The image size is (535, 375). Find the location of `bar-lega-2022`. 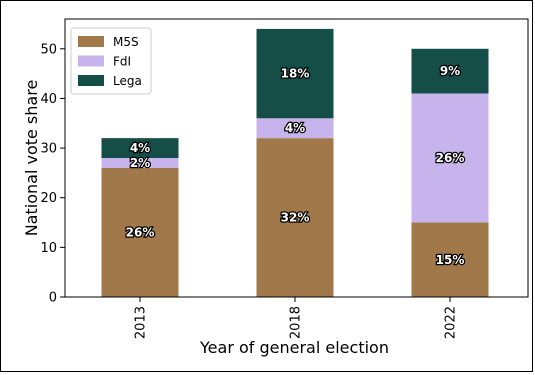

bar-lega-2022 is located at coordinates (450, 71).